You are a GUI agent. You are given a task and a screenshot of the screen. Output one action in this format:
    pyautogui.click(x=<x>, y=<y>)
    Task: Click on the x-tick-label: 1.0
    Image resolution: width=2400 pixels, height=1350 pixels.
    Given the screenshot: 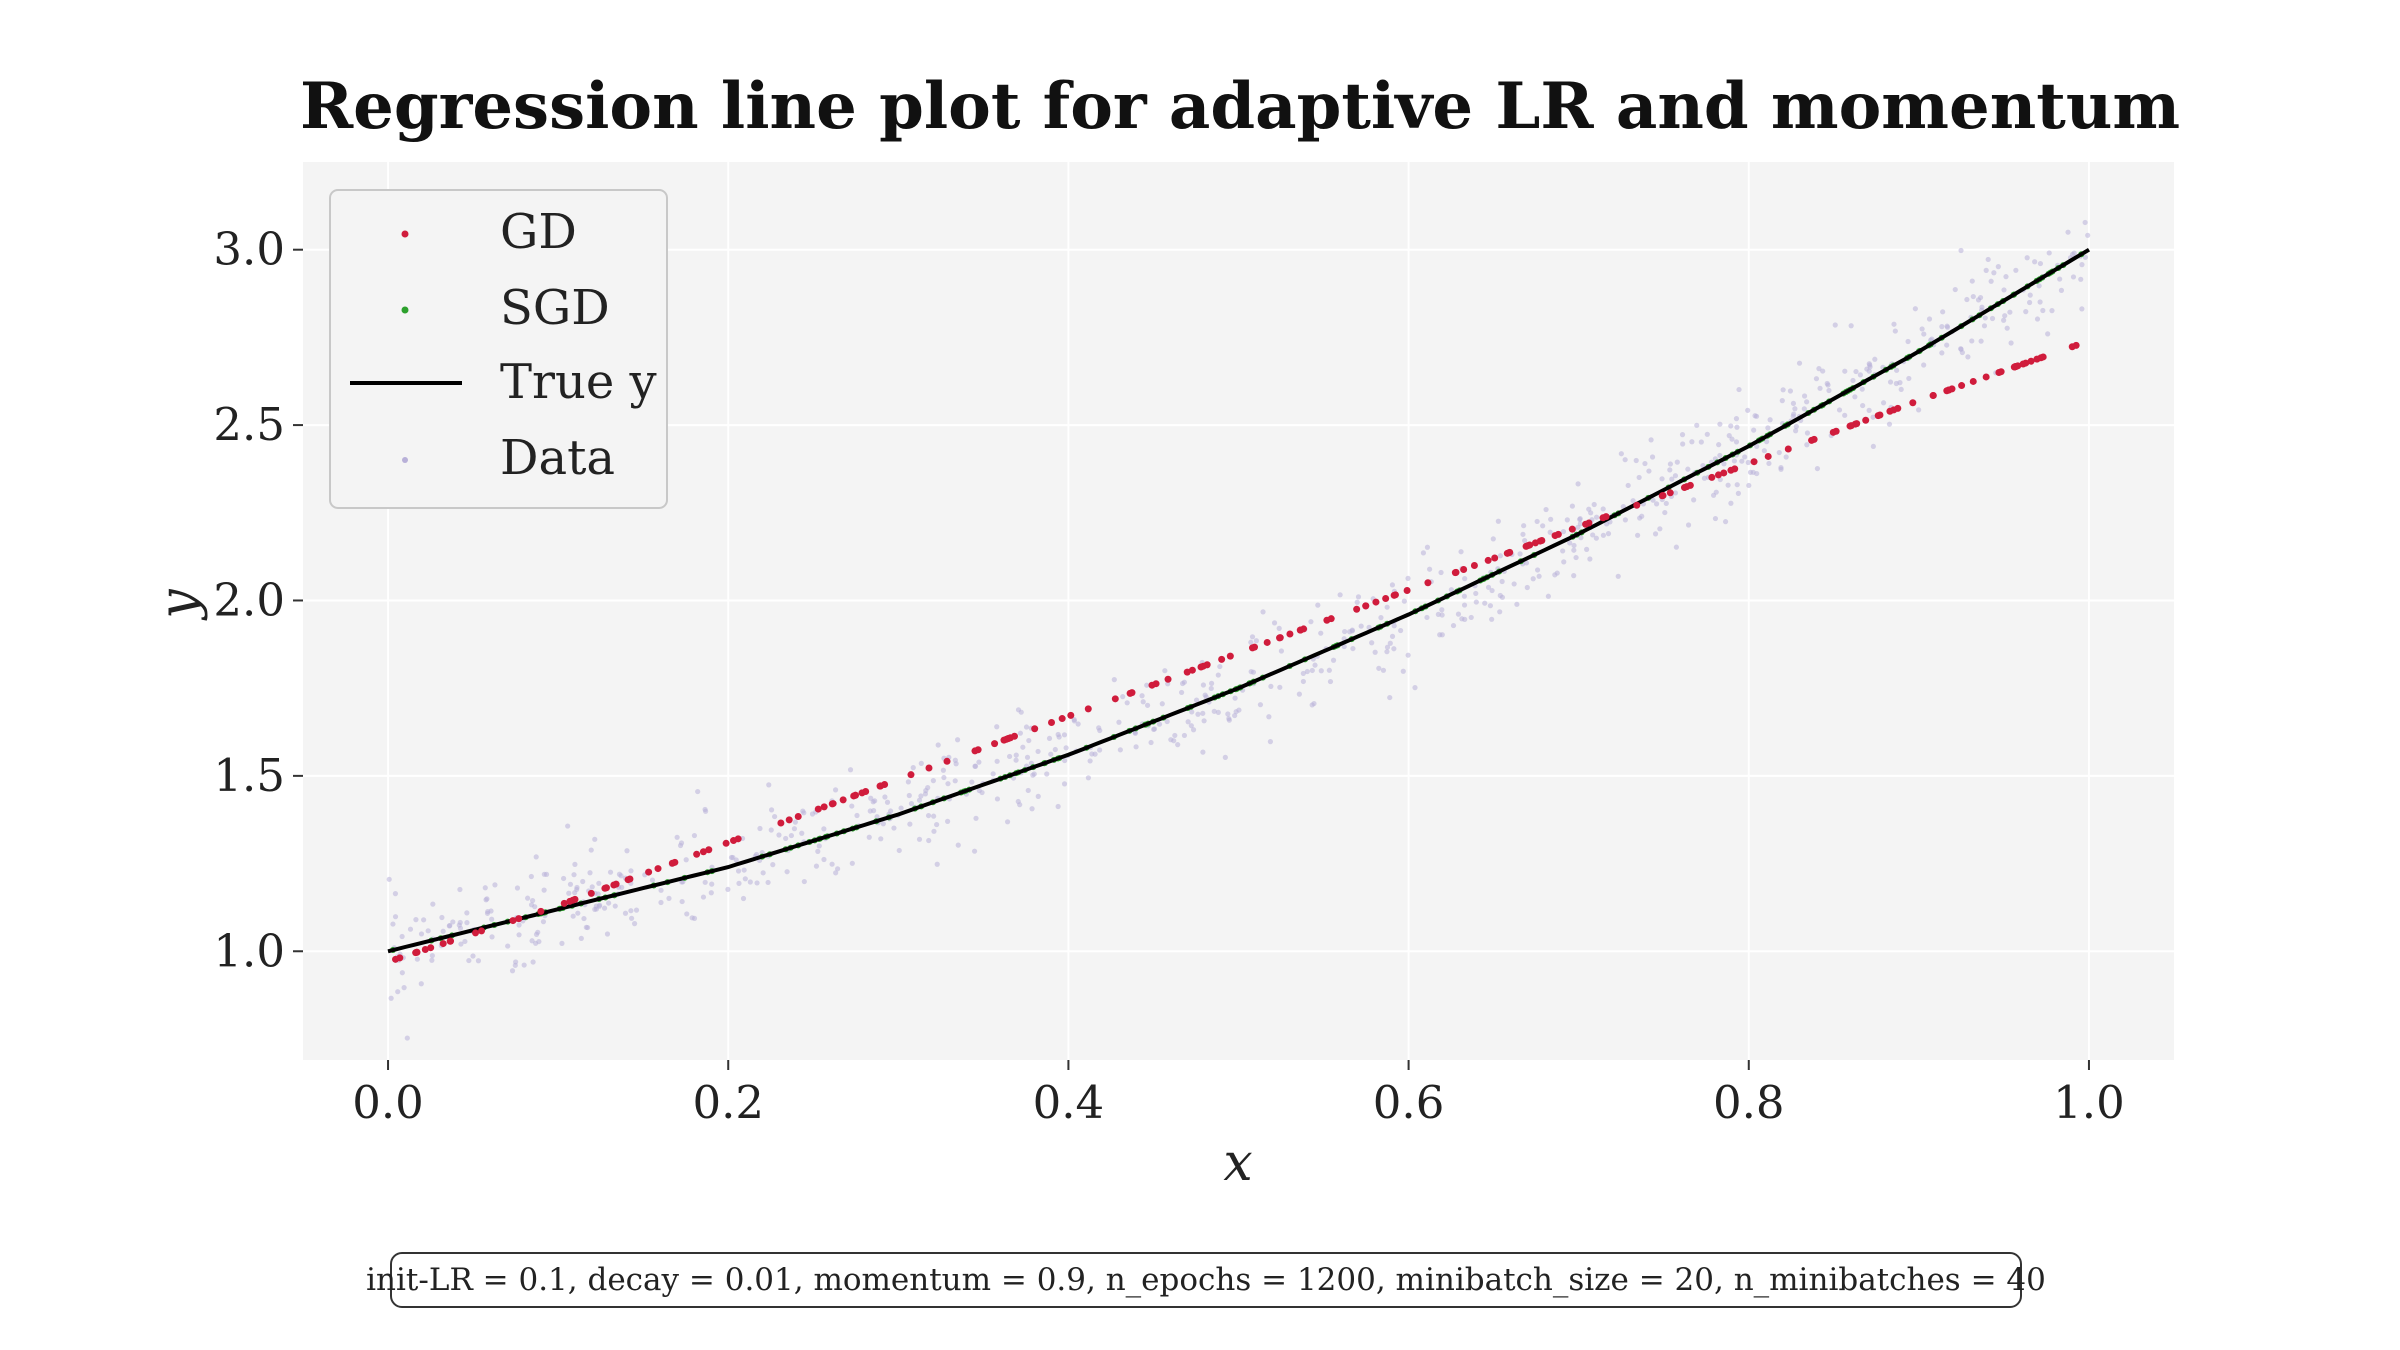 What is the action you would take?
    pyautogui.click(x=2089, y=1102)
    